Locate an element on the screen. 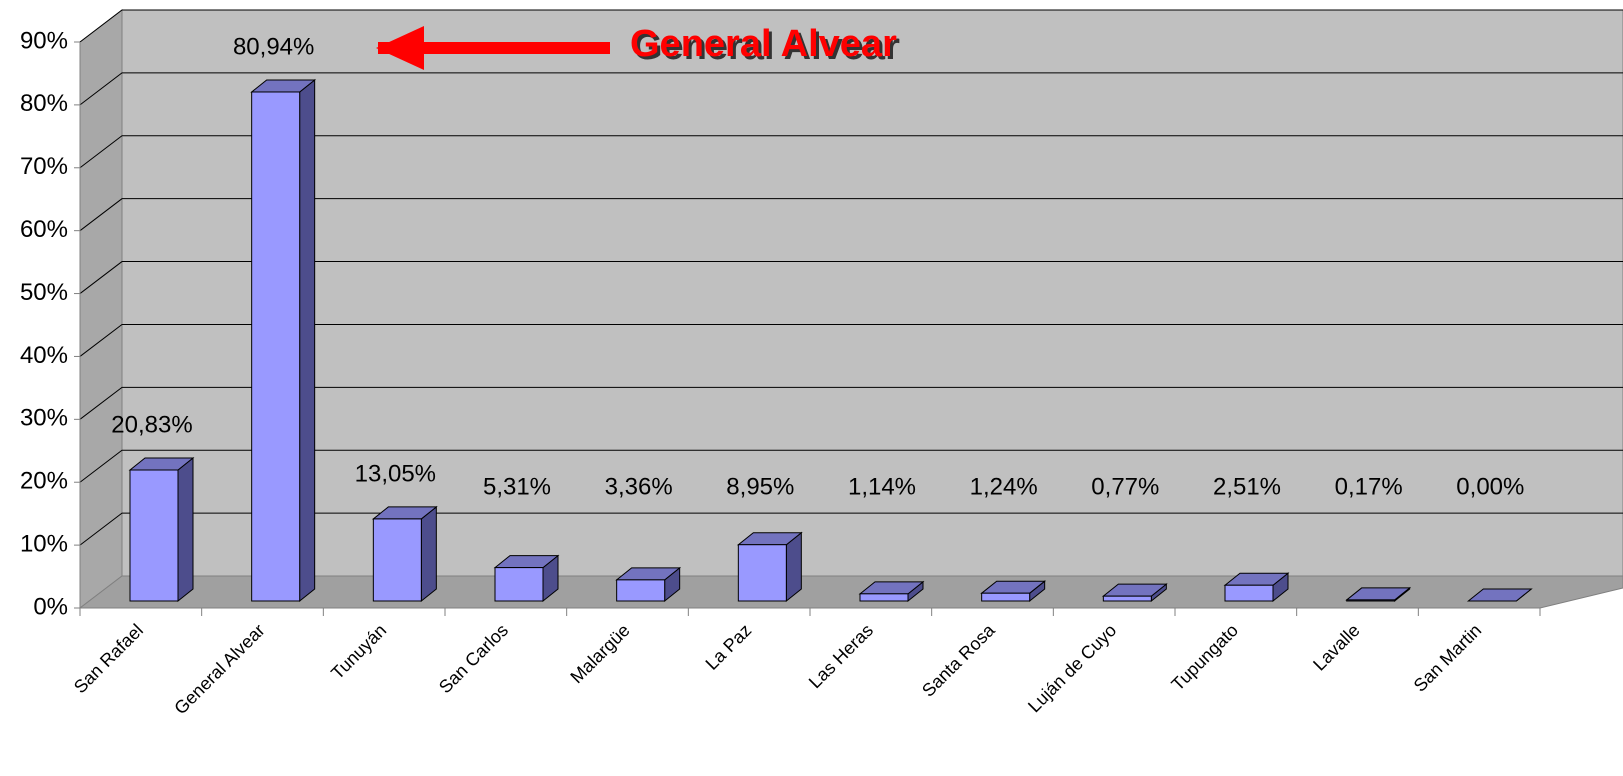 The width and height of the screenshot is (1623, 776). bar-top is located at coordinates (1499, 595).